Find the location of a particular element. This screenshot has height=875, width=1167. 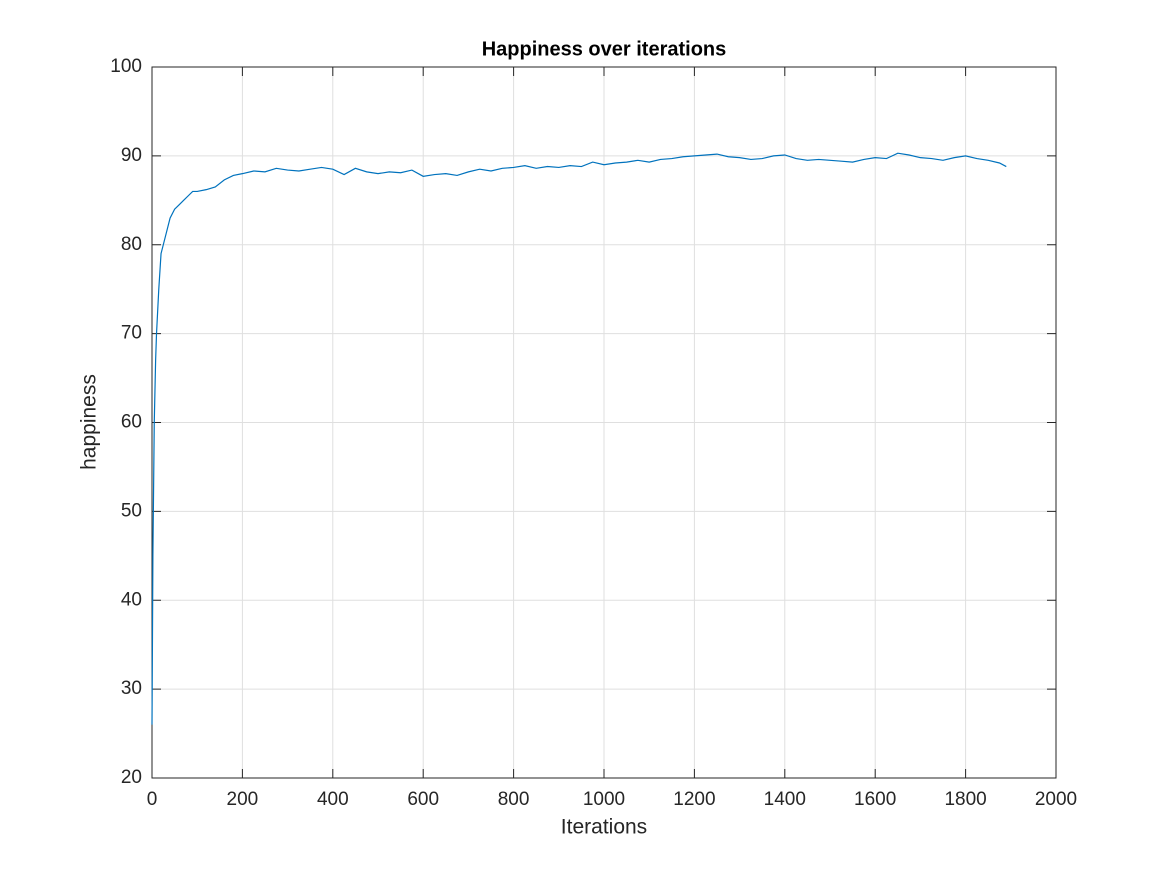

y-tick-label: 50 is located at coordinates (131, 510).